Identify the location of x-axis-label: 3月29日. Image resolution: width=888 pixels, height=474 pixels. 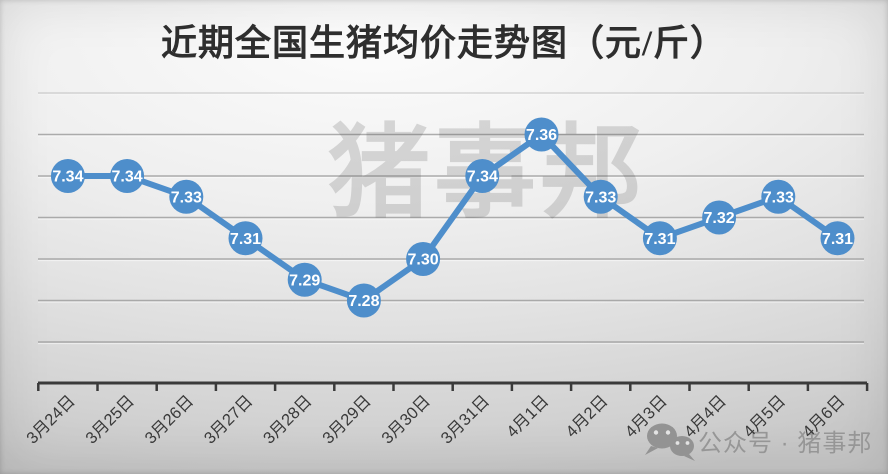
(347, 420).